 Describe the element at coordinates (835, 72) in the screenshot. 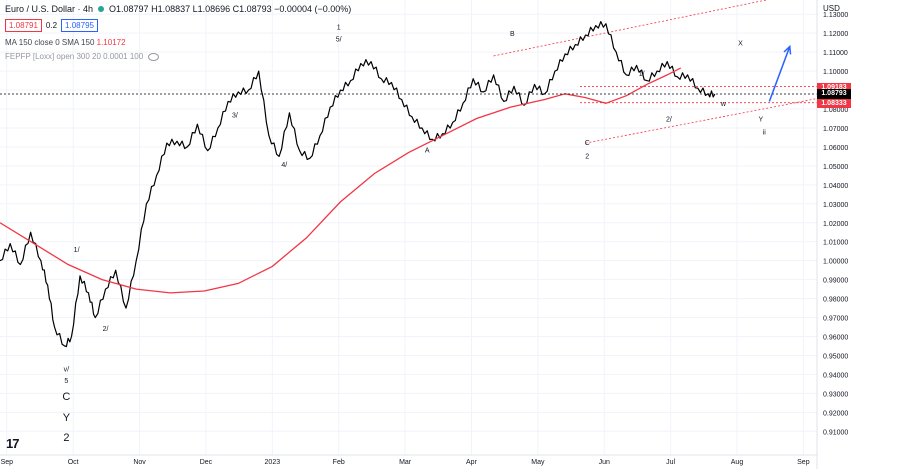

I see `y-tick-label: 1.10000` at that location.